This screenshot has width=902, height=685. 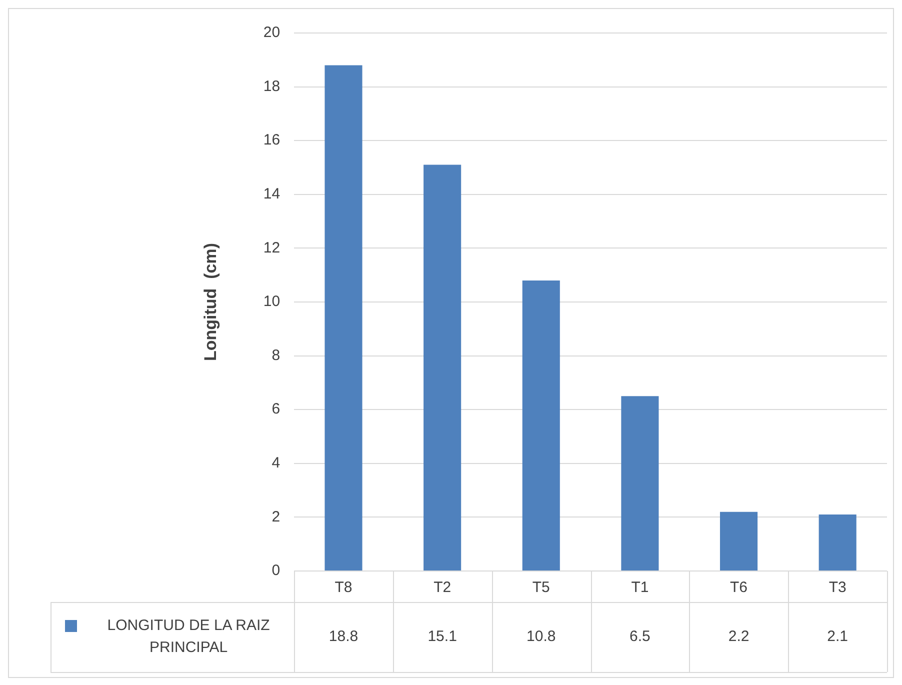 What do you see at coordinates (276, 409) in the screenshot?
I see `y-tick-label: 6` at bounding box center [276, 409].